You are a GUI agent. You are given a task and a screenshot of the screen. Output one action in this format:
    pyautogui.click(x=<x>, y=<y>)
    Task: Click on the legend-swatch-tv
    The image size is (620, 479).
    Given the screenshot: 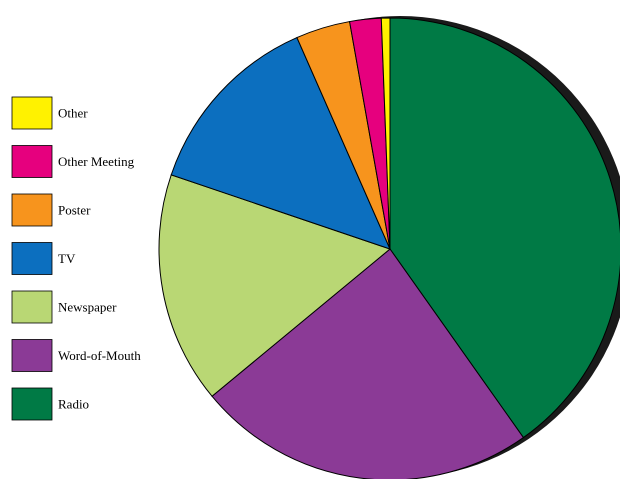 What is the action you would take?
    pyautogui.click(x=32, y=258)
    